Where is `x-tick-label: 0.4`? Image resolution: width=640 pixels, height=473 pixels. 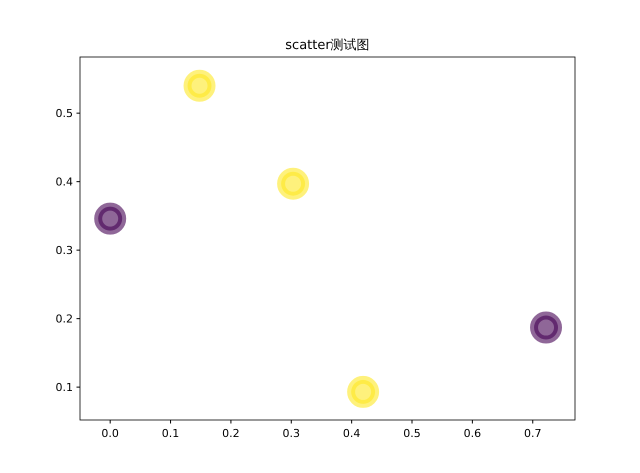
x-tick-label: 0.4 is located at coordinates (351, 433).